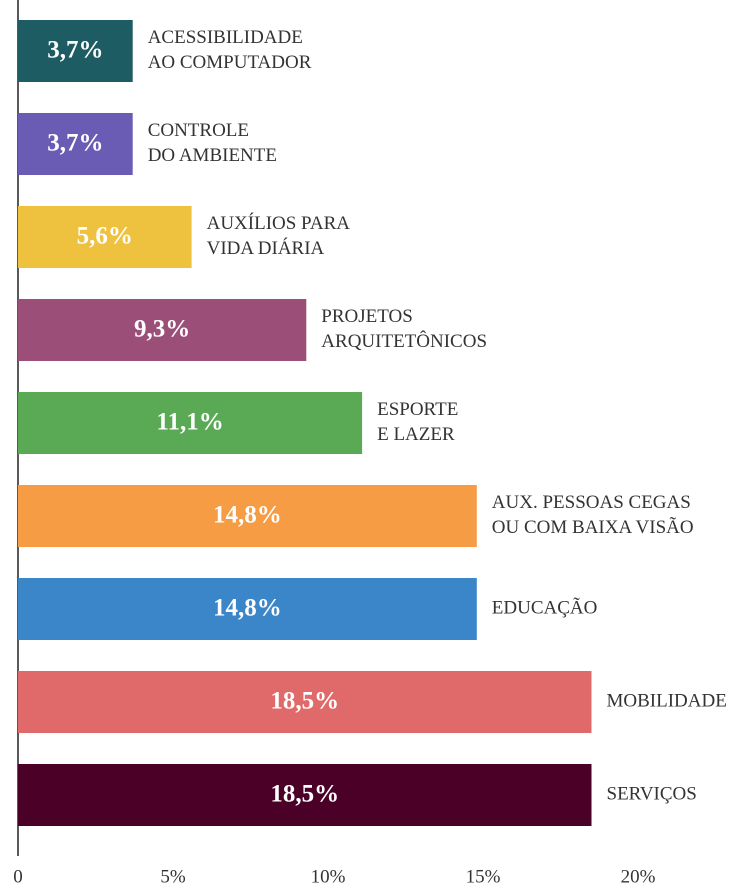 This screenshot has height=888, width=744. I want to click on x-tick-label: 10%, so click(328, 876).